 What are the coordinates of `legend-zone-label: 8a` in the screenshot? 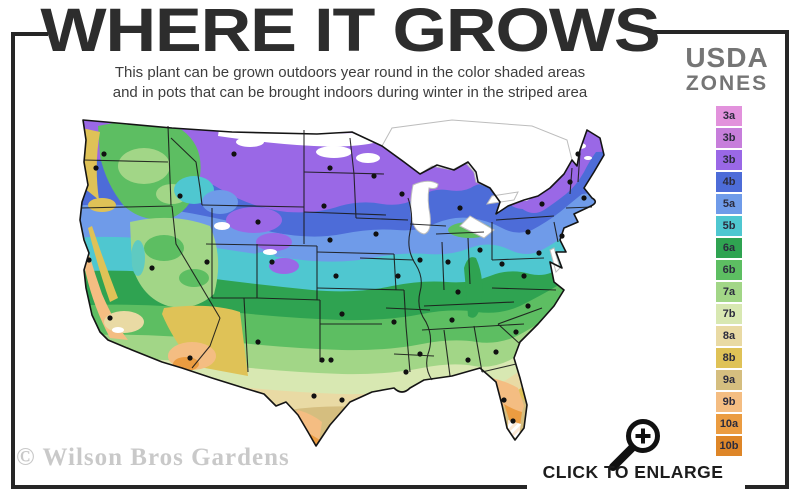 It's located at (729, 336).